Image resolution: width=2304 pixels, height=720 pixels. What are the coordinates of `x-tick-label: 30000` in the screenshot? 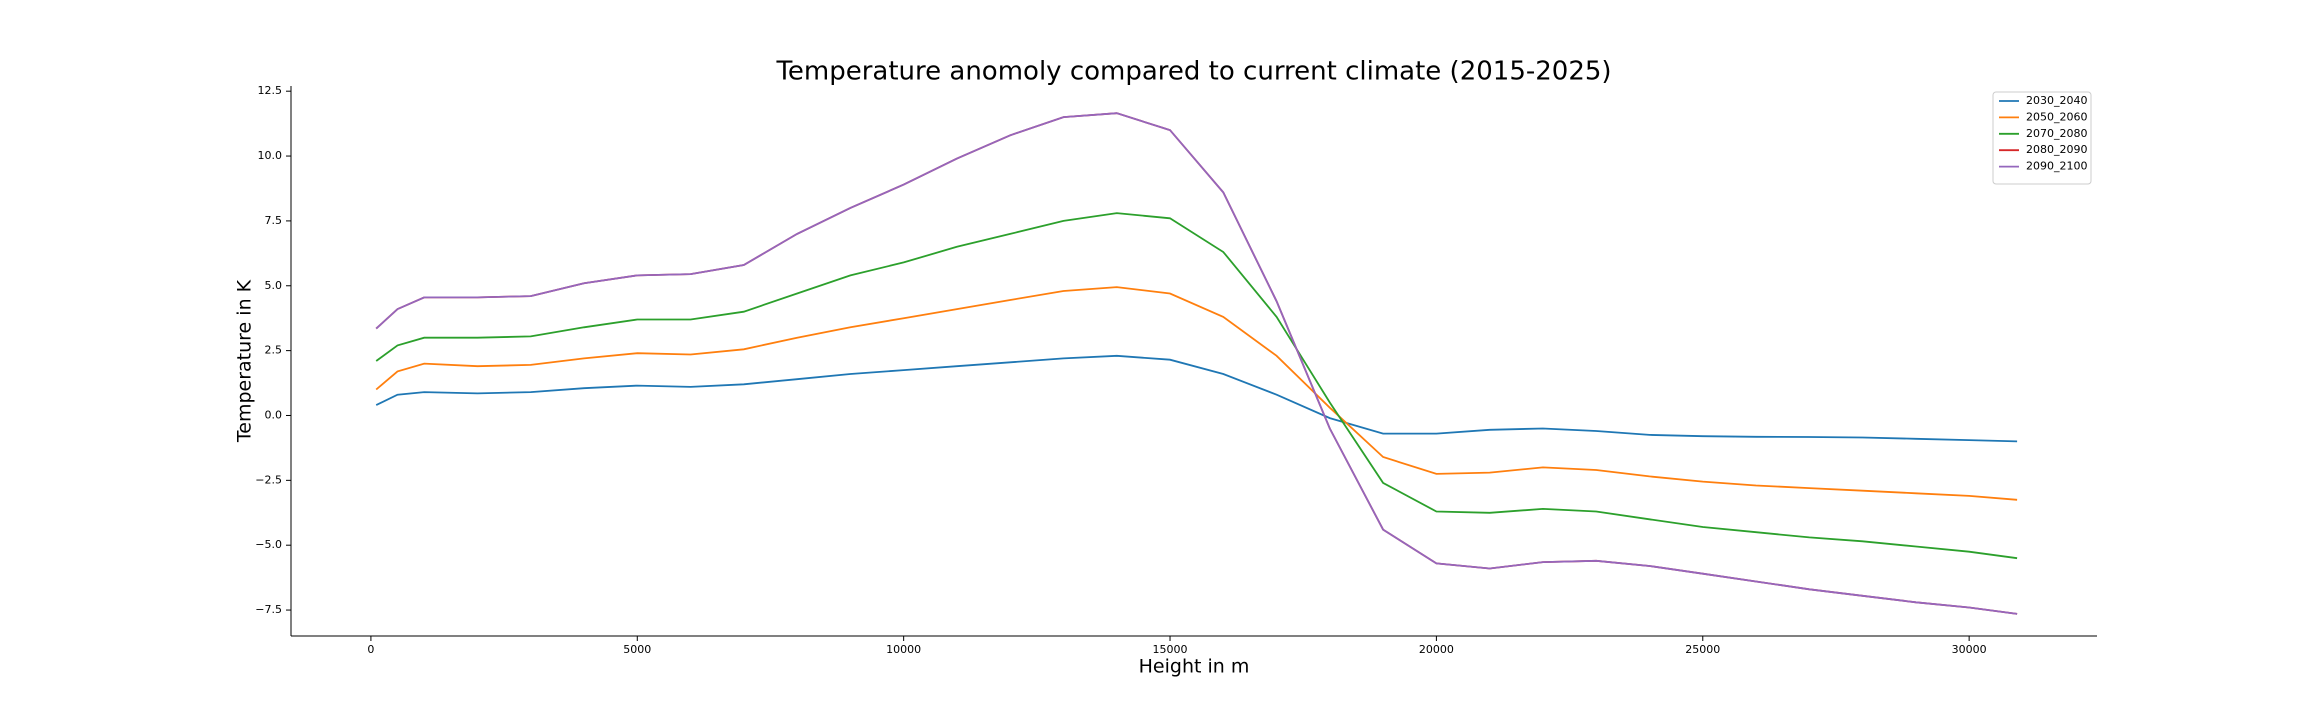 It's located at (1969, 649).